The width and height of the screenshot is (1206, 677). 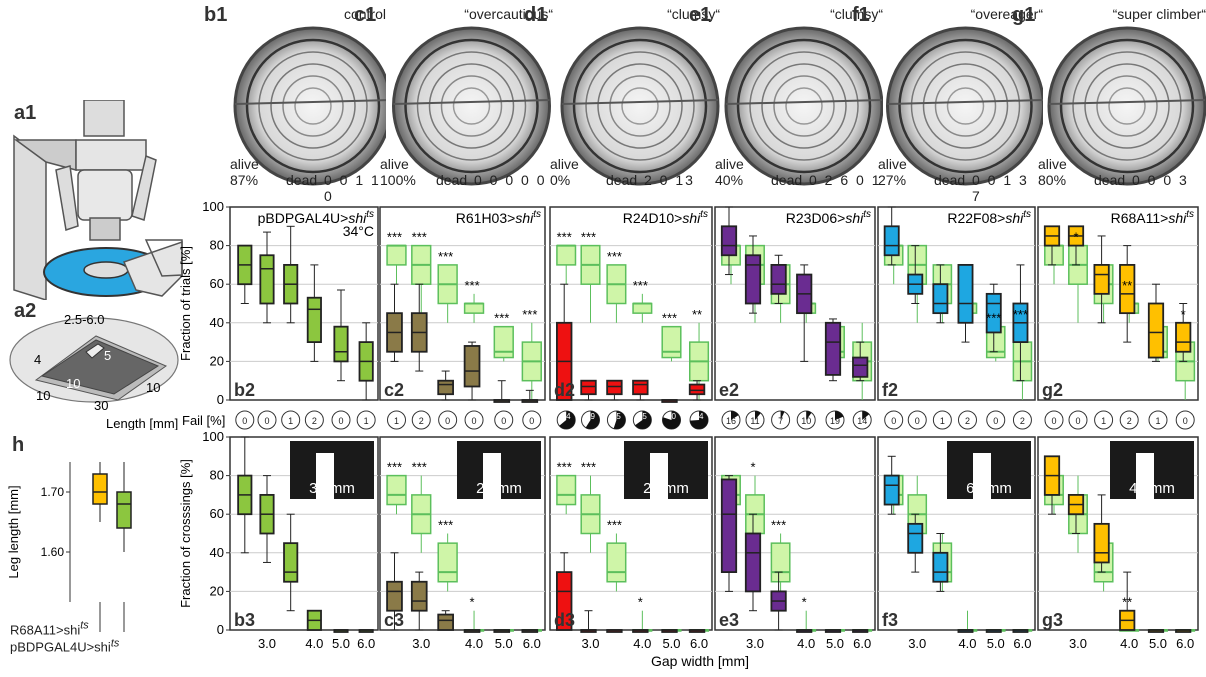 What do you see at coordinates (631, 303) in the screenshot?
I see `panel-frame` at bounding box center [631, 303].